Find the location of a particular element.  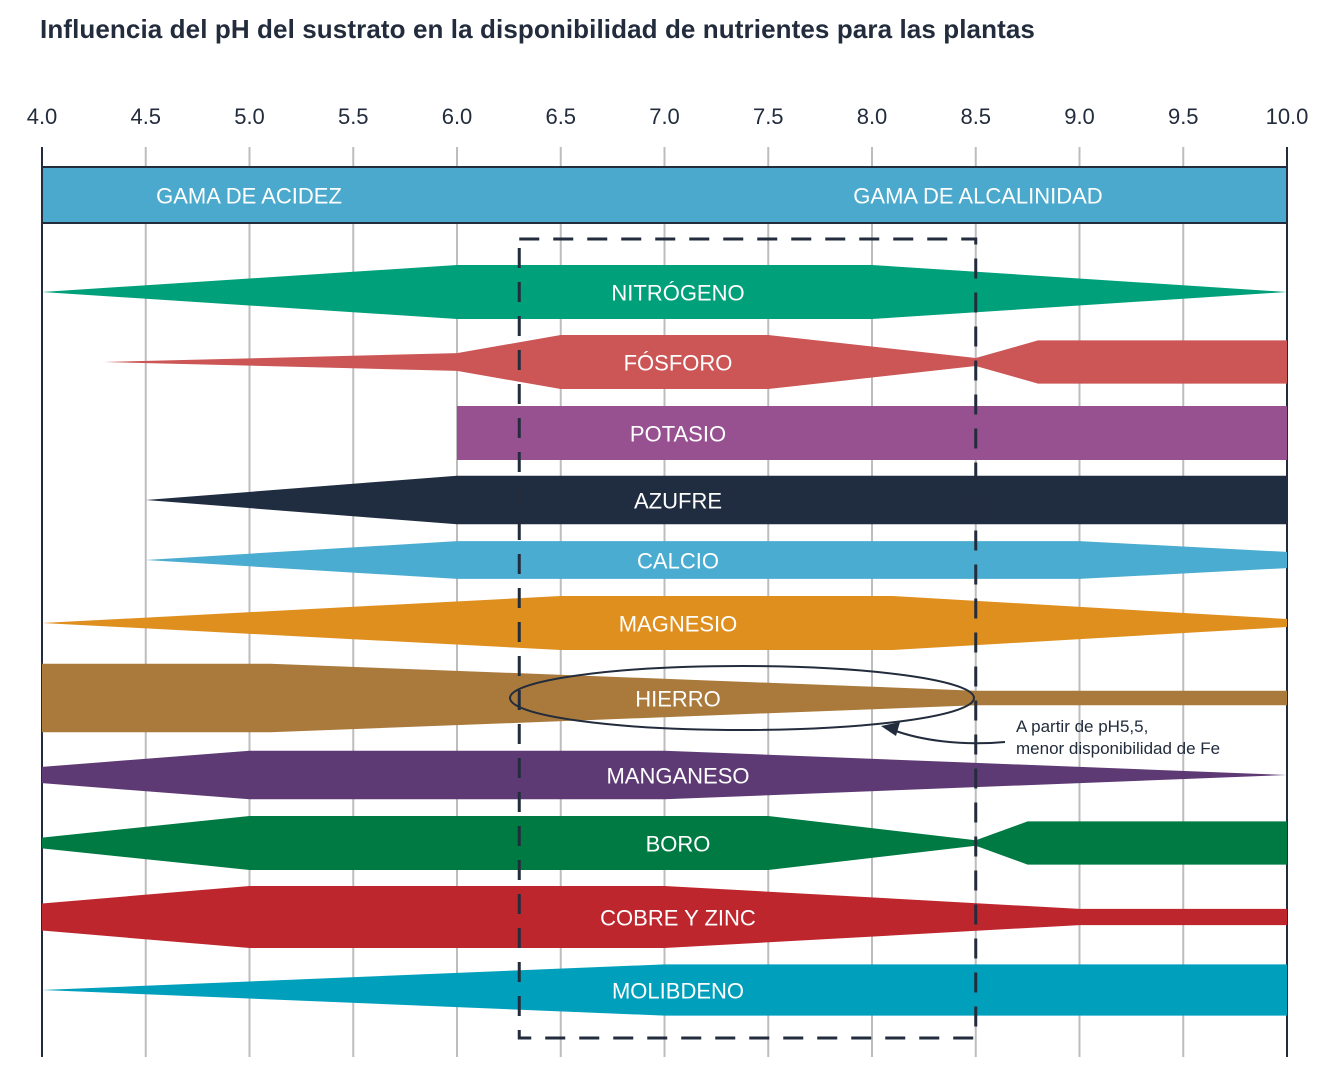

x-tick-label: 4.5 is located at coordinates (145, 116).